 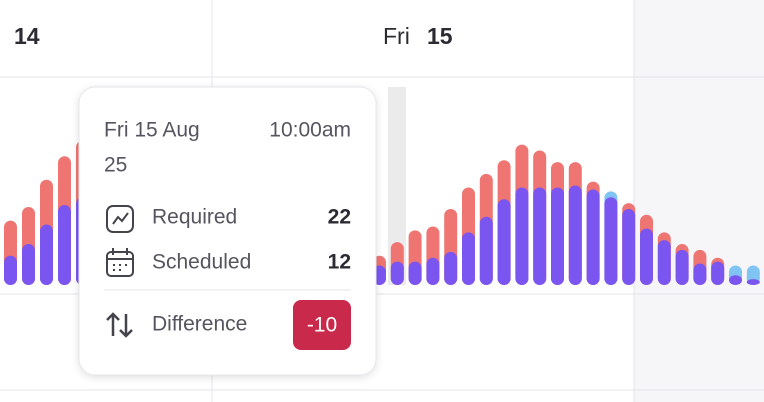 What do you see at coordinates (194, 217) in the screenshot?
I see `row-label: Required` at bounding box center [194, 217].